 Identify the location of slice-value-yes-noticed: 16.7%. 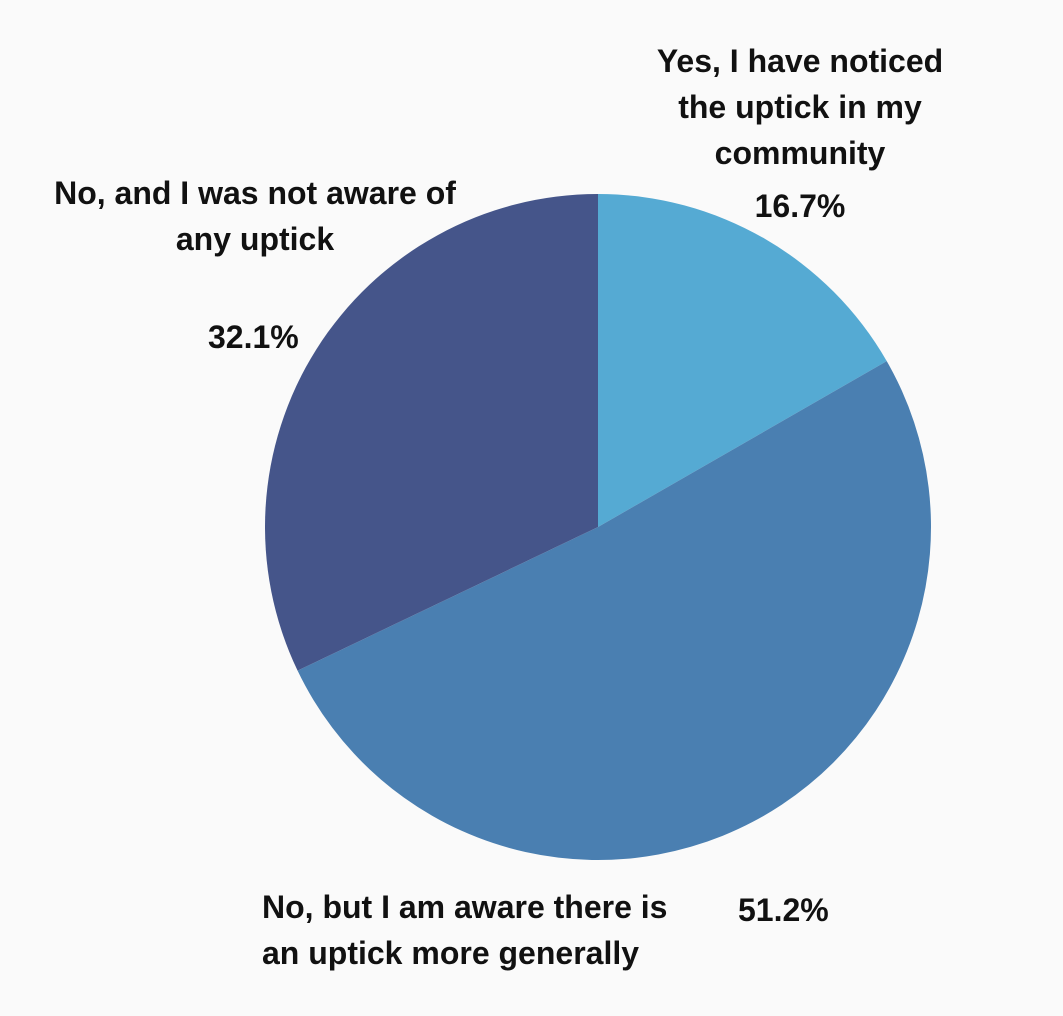
(800, 206).